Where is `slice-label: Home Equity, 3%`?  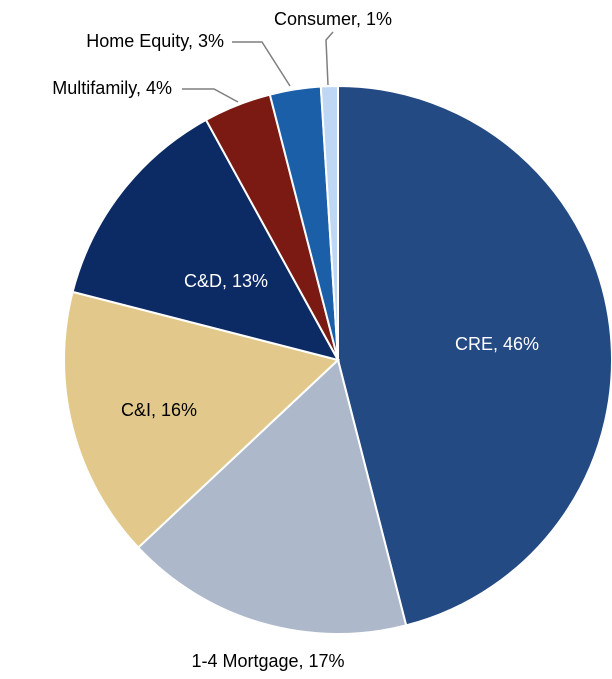
slice-label: Home Equity, 3% is located at coordinates (155, 41).